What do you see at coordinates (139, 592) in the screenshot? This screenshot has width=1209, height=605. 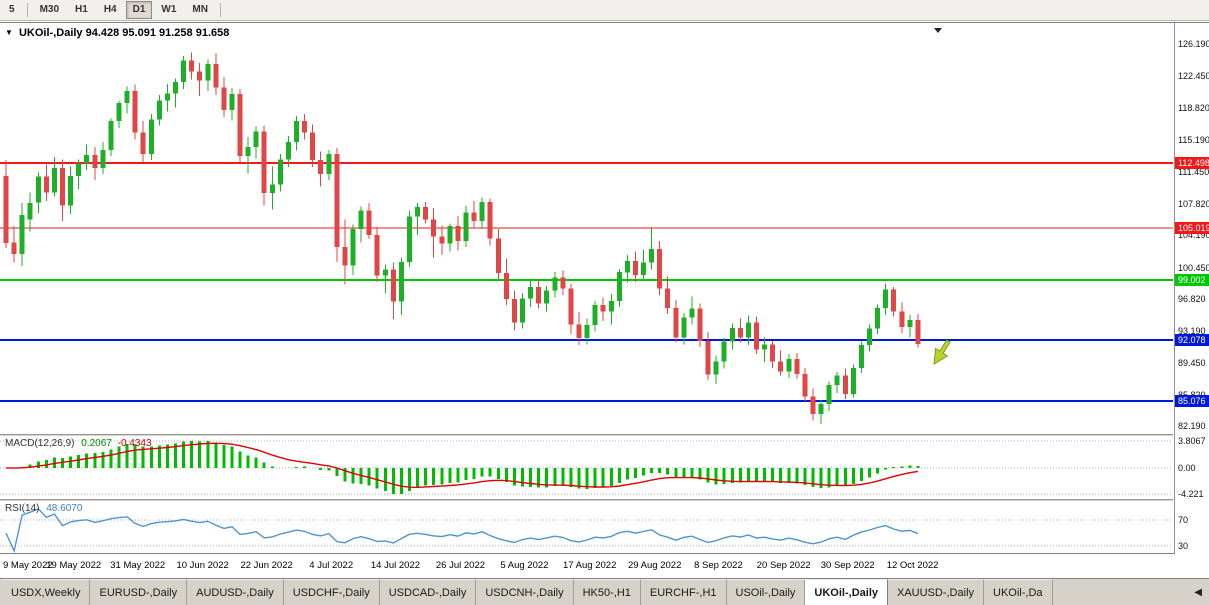 I see `tab-eurusd-daily: EURUSD-,Daily` at bounding box center [139, 592].